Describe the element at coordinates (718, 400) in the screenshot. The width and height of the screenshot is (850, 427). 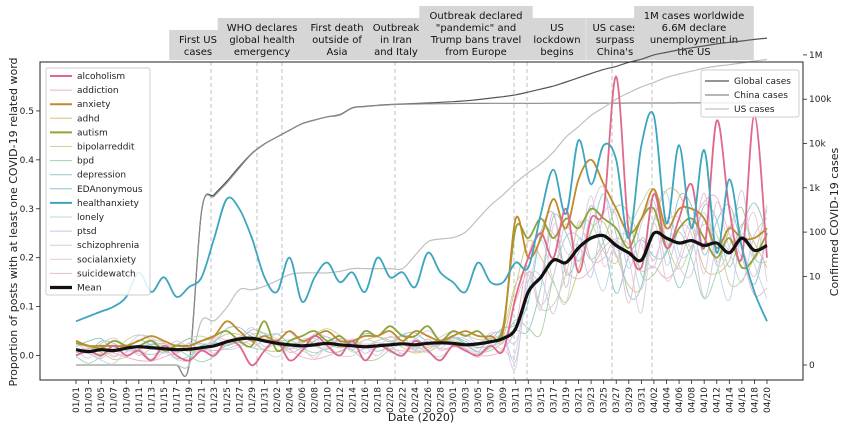
I see `x-tick-label: 04/12` at that location.